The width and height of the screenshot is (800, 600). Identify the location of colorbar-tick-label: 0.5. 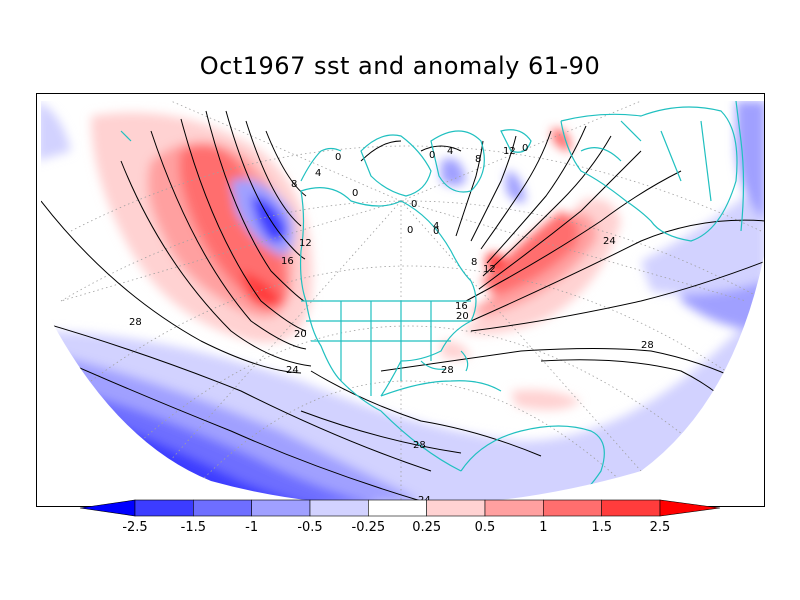
(485, 527).